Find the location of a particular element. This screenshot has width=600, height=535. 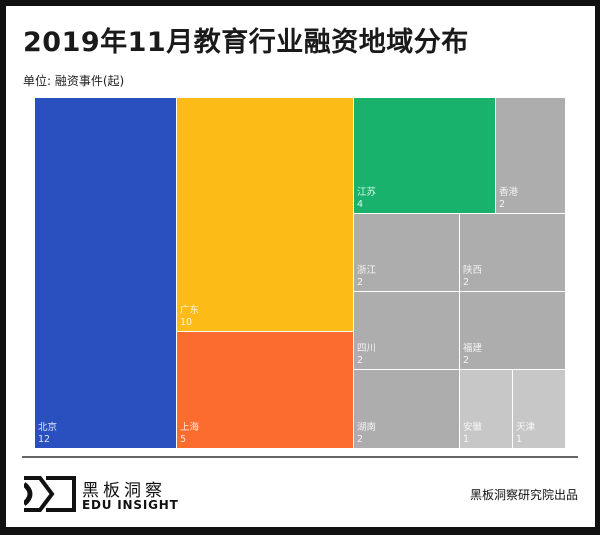

cell-value: 12 is located at coordinates (44, 439).